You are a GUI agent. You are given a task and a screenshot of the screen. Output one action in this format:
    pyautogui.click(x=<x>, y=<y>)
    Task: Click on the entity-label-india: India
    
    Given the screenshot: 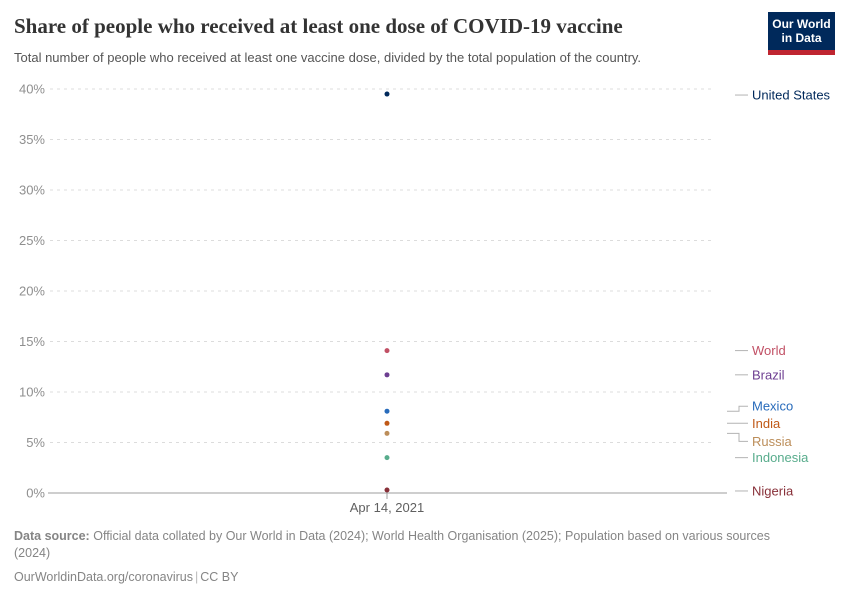 What is the action you would take?
    pyautogui.click(x=766, y=423)
    